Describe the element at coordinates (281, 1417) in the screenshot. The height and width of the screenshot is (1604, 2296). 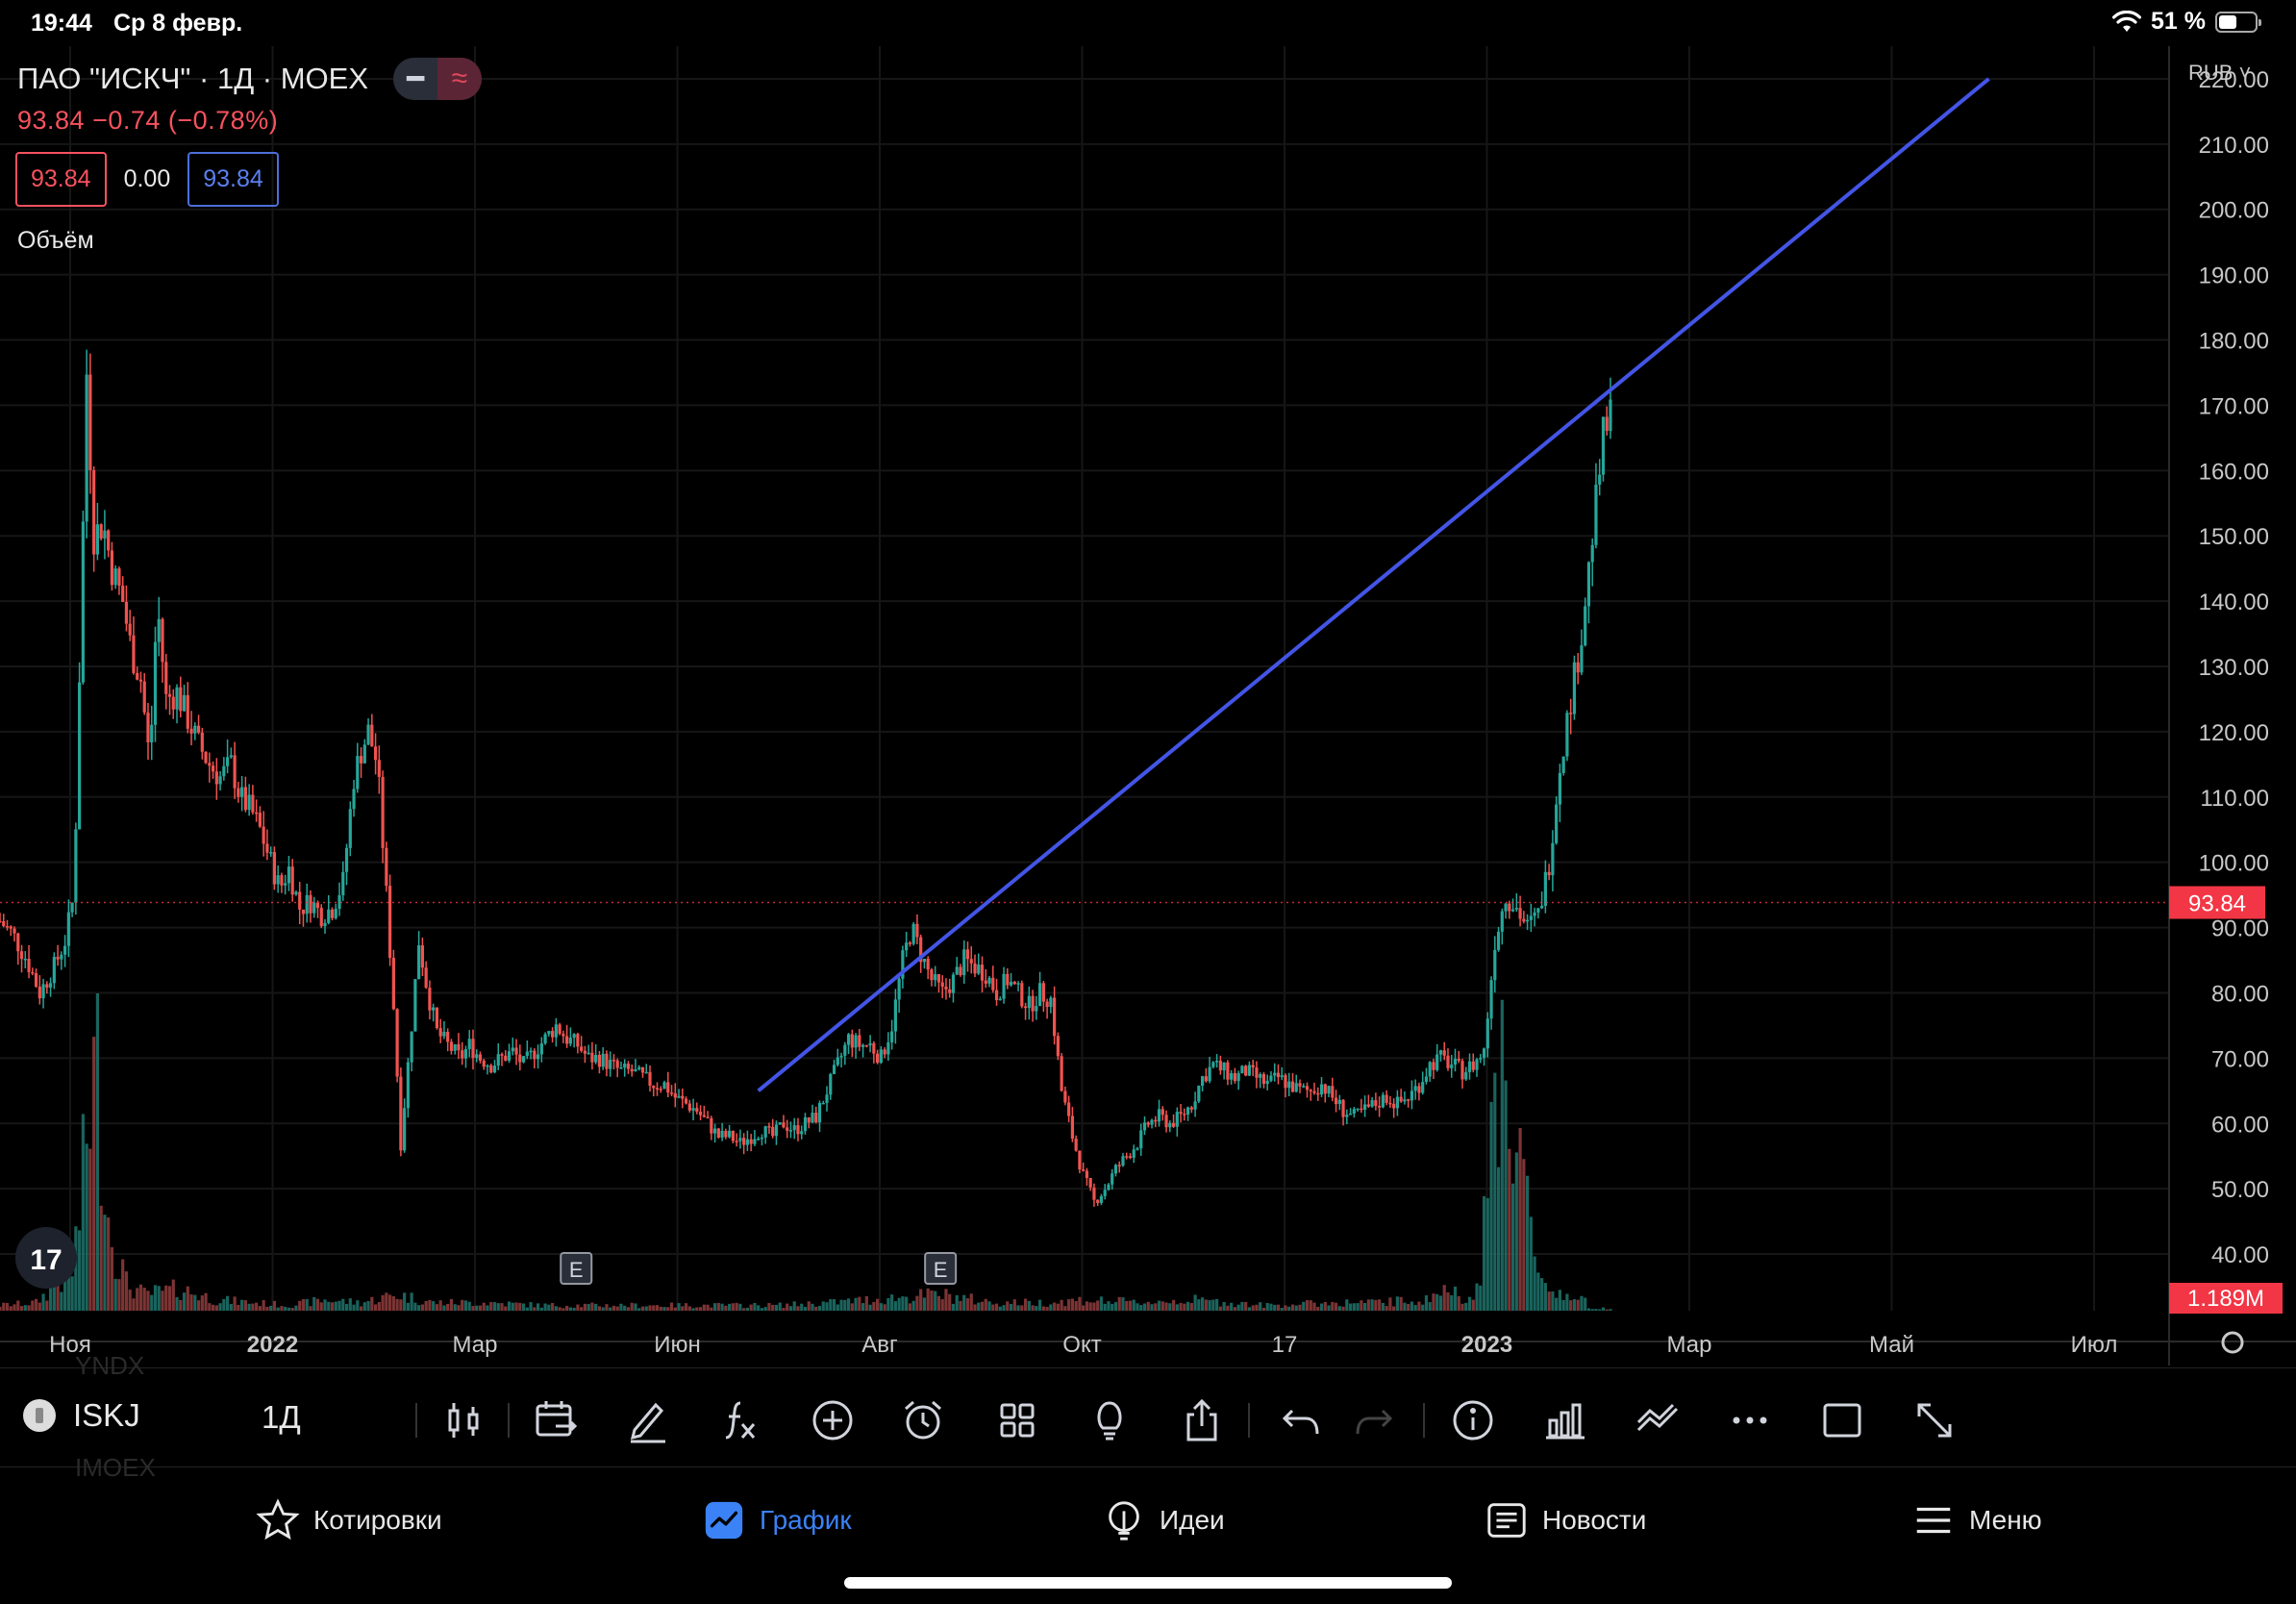
I see `timeframe-selector: 1Д` at that location.